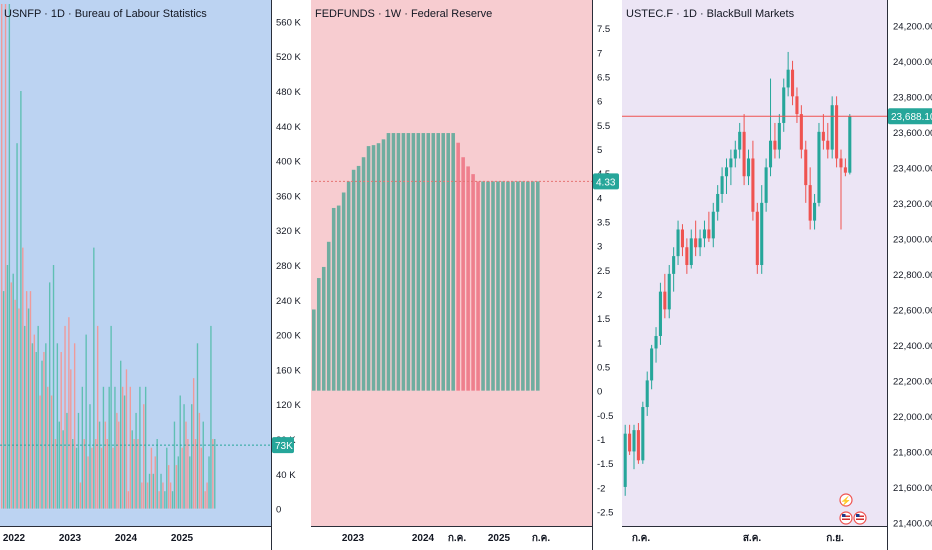 This screenshot has height=550, width=932. What do you see at coordinates (599, 392) in the screenshot?
I see `fedfunds-y-tick-label: 0` at bounding box center [599, 392].